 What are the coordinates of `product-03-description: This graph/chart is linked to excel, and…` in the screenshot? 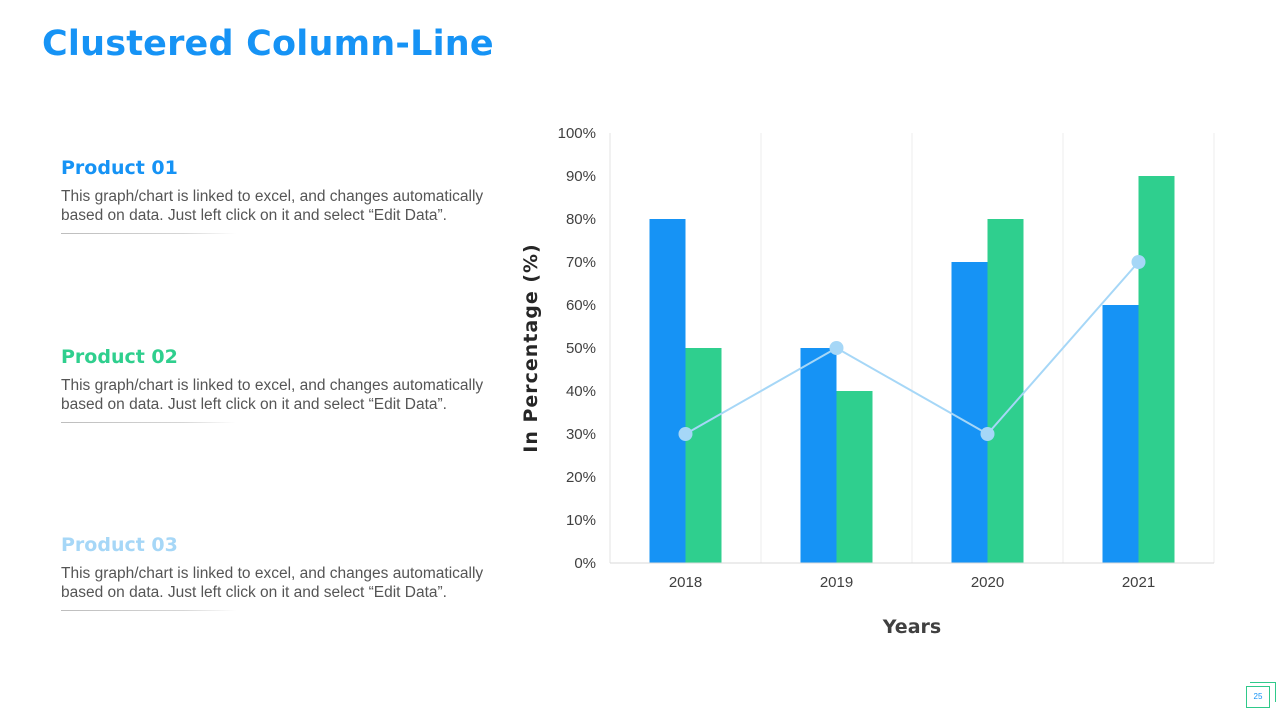 It's located at (272, 583).